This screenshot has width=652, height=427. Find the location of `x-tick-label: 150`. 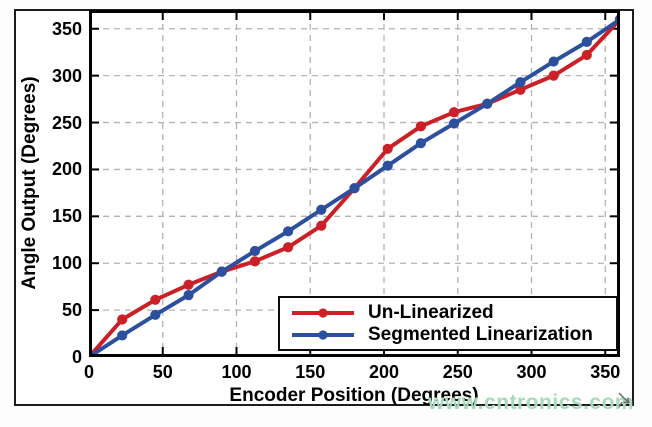

x-tick-label: 150 is located at coordinates (310, 372).